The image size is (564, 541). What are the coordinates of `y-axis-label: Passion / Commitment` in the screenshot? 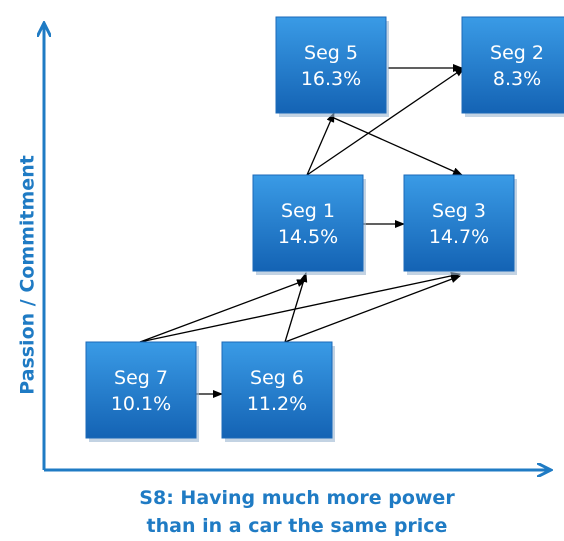 It's located at (28, 275).